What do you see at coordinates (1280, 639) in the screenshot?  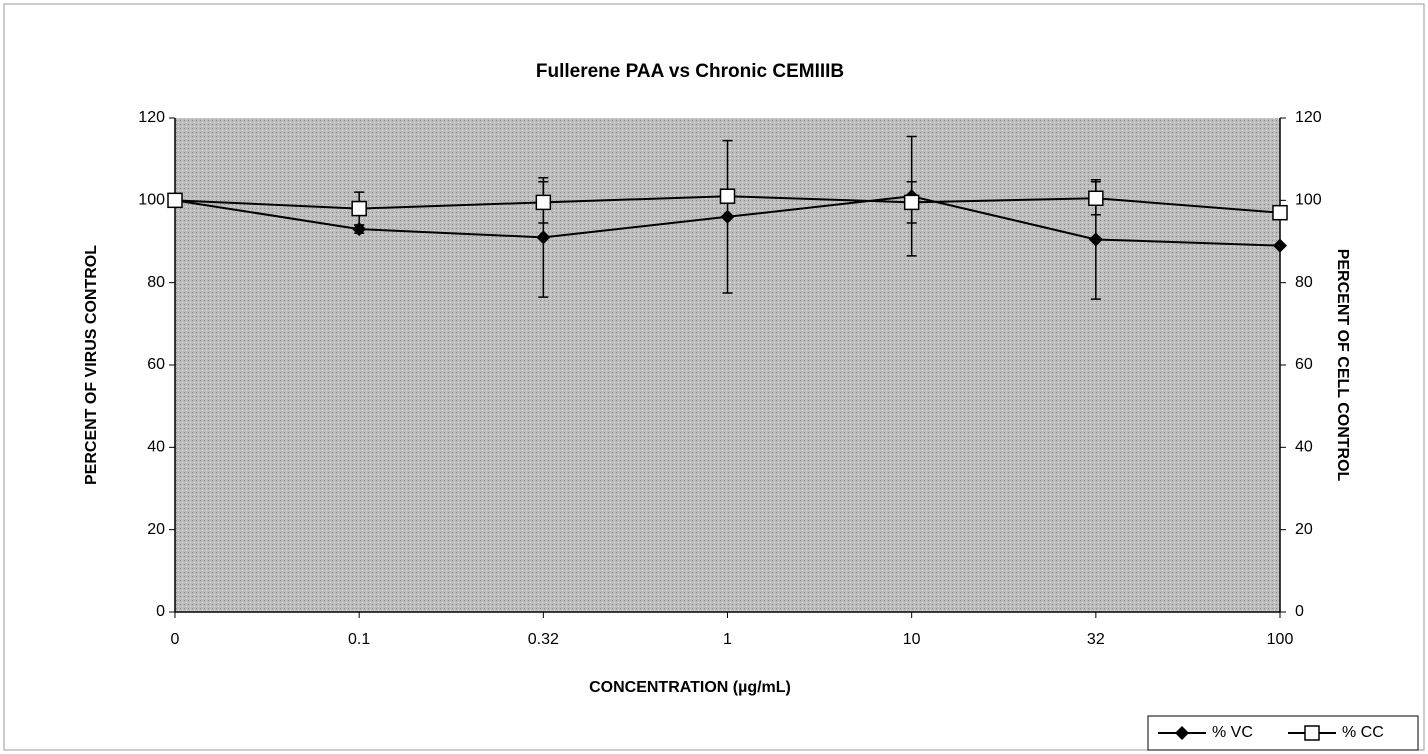 I see `x-tick-label: 100` at bounding box center [1280, 639].